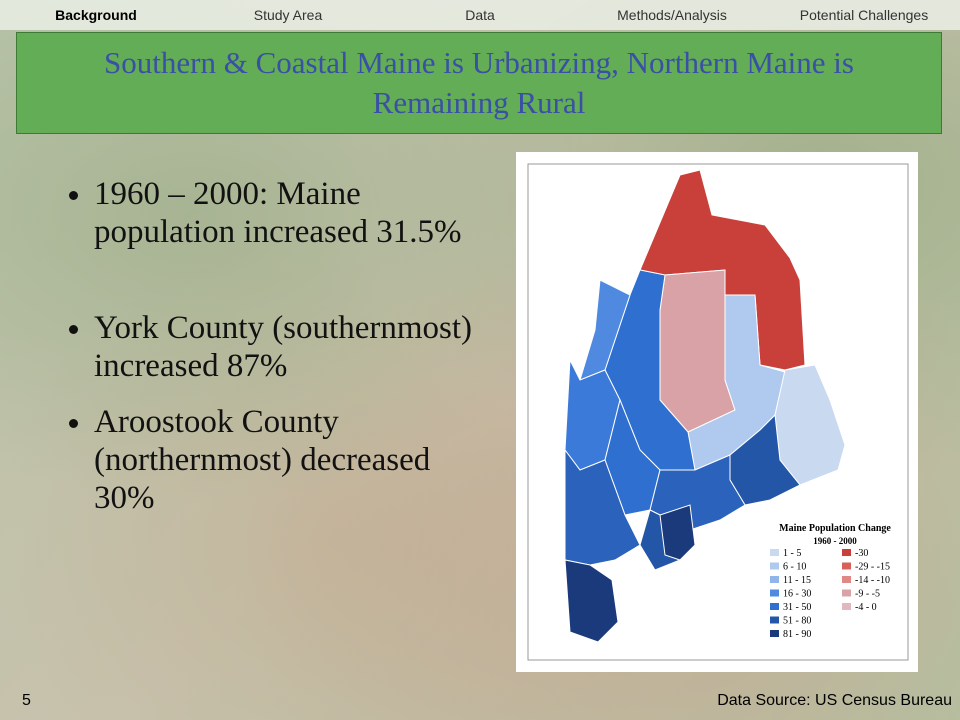  Describe the element at coordinates (835, 528) in the screenshot. I see `legend-title: Maine Population Change` at that location.